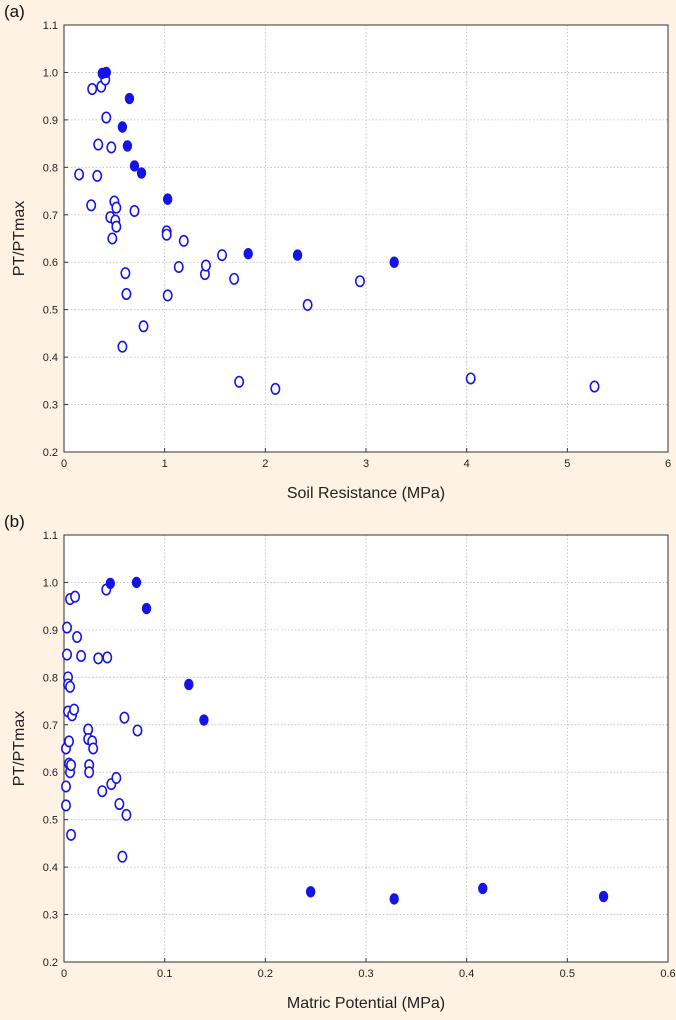 This screenshot has height=1020, width=676. I want to click on y-tick-label: 0.8, so click(50, 168).